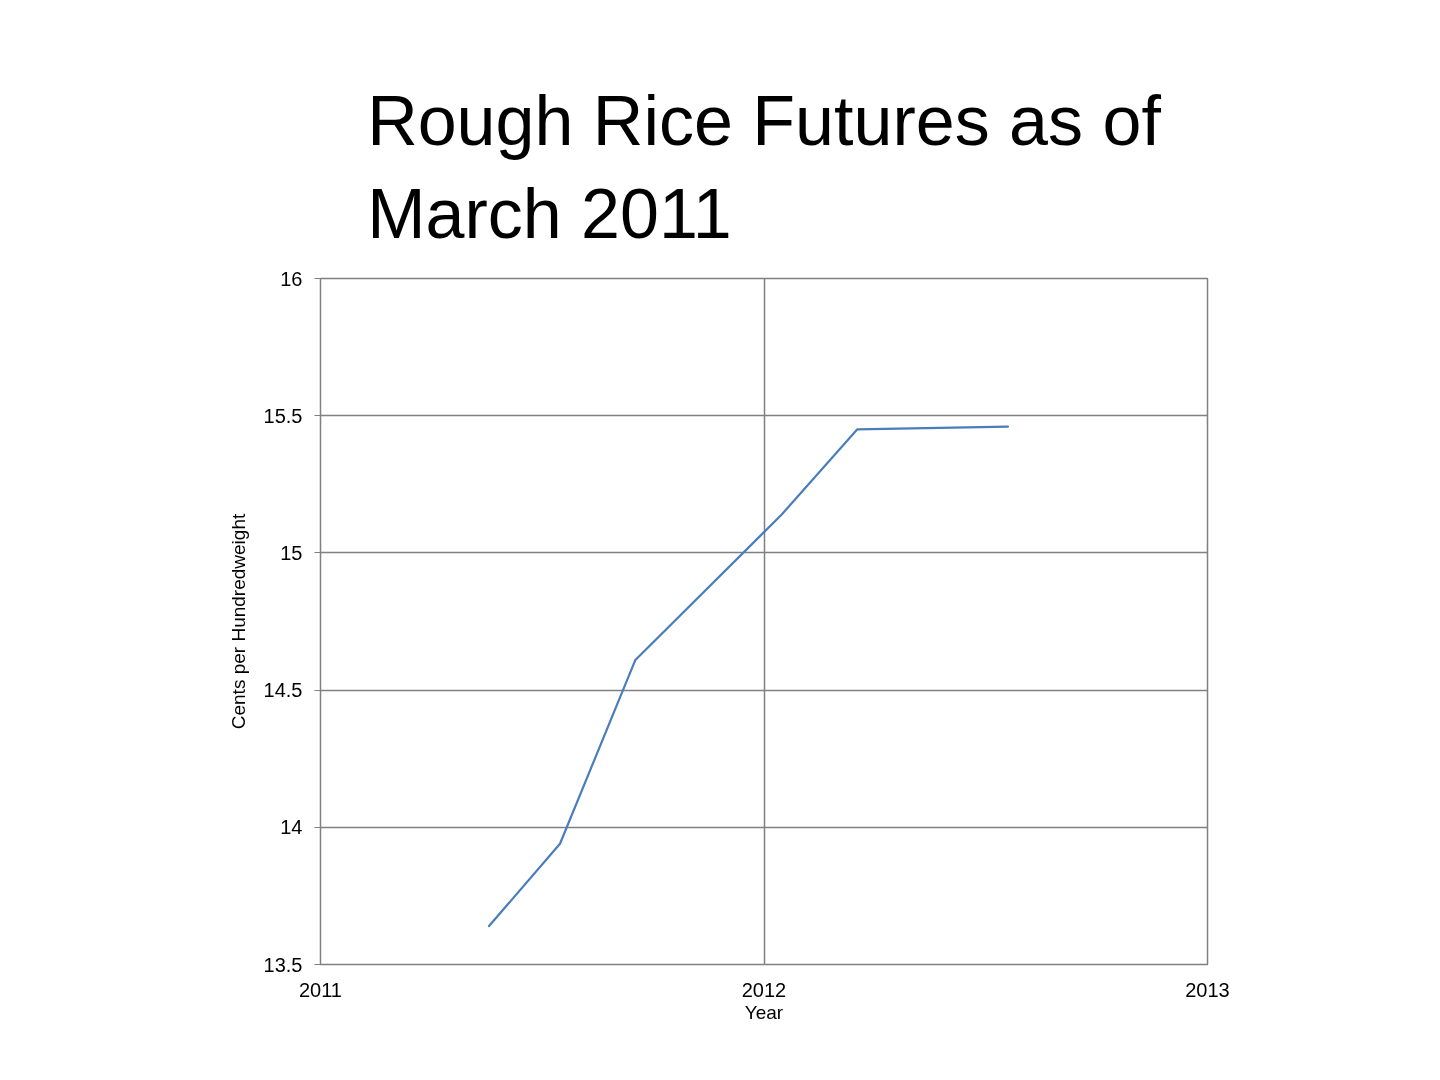 Image resolution: width=1440 pixels, height=1080 pixels. Describe the element at coordinates (283, 415) in the screenshot. I see `y-tick-label: 15.5` at that location.